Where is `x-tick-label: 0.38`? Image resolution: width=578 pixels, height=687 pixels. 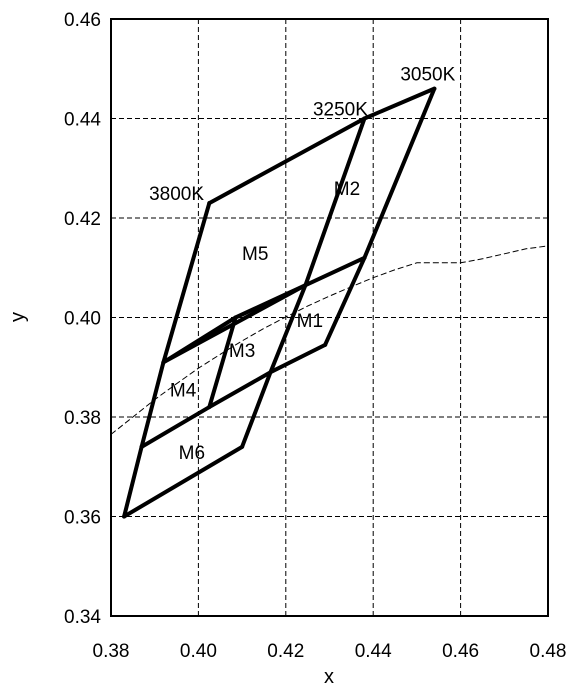 x-tick-label: 0.38 is located at coordinates (111, 651).